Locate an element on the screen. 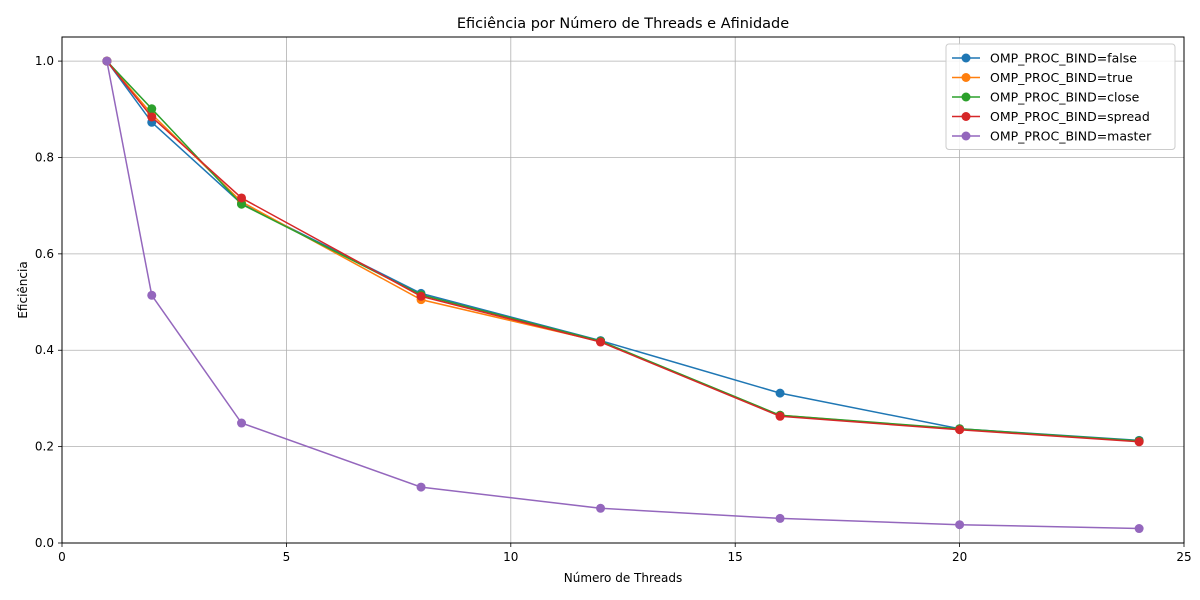 The height and width of the screenshot is (600, 1200). x-tick-label: 10 is located at coordinates (510, 557).